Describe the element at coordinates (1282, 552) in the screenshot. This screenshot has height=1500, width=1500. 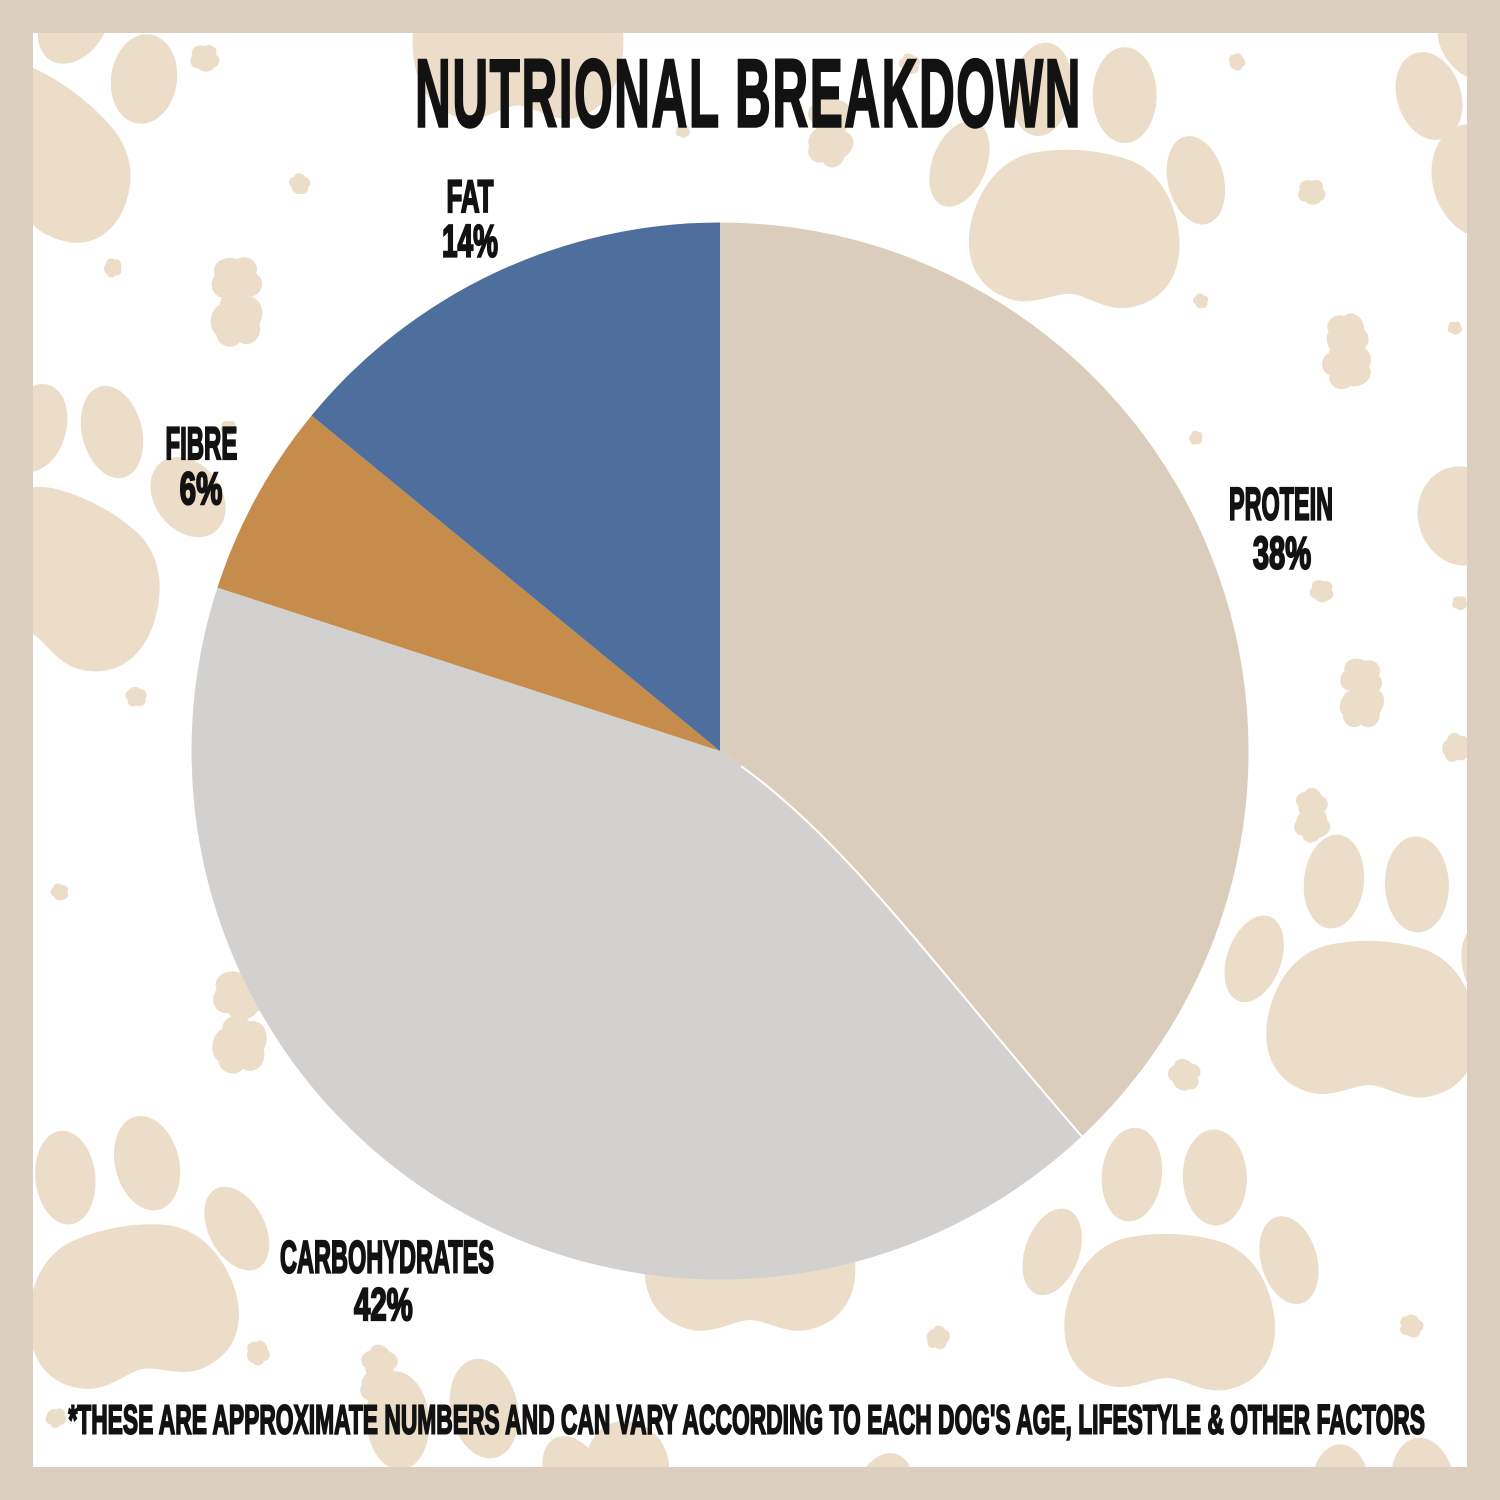
I see `svg-text: 38%` at that location.